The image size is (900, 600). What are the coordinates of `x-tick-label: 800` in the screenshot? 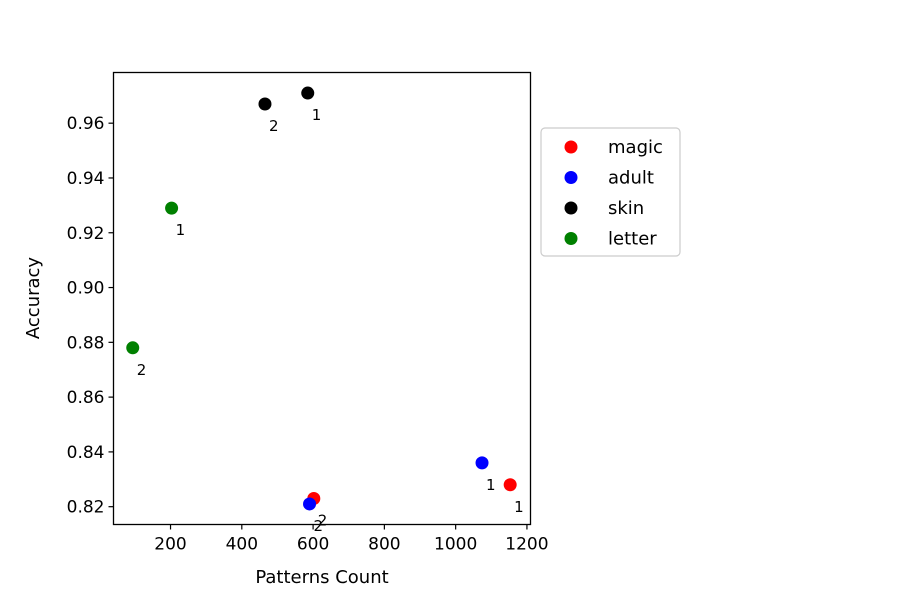 It's located at (384, 545).